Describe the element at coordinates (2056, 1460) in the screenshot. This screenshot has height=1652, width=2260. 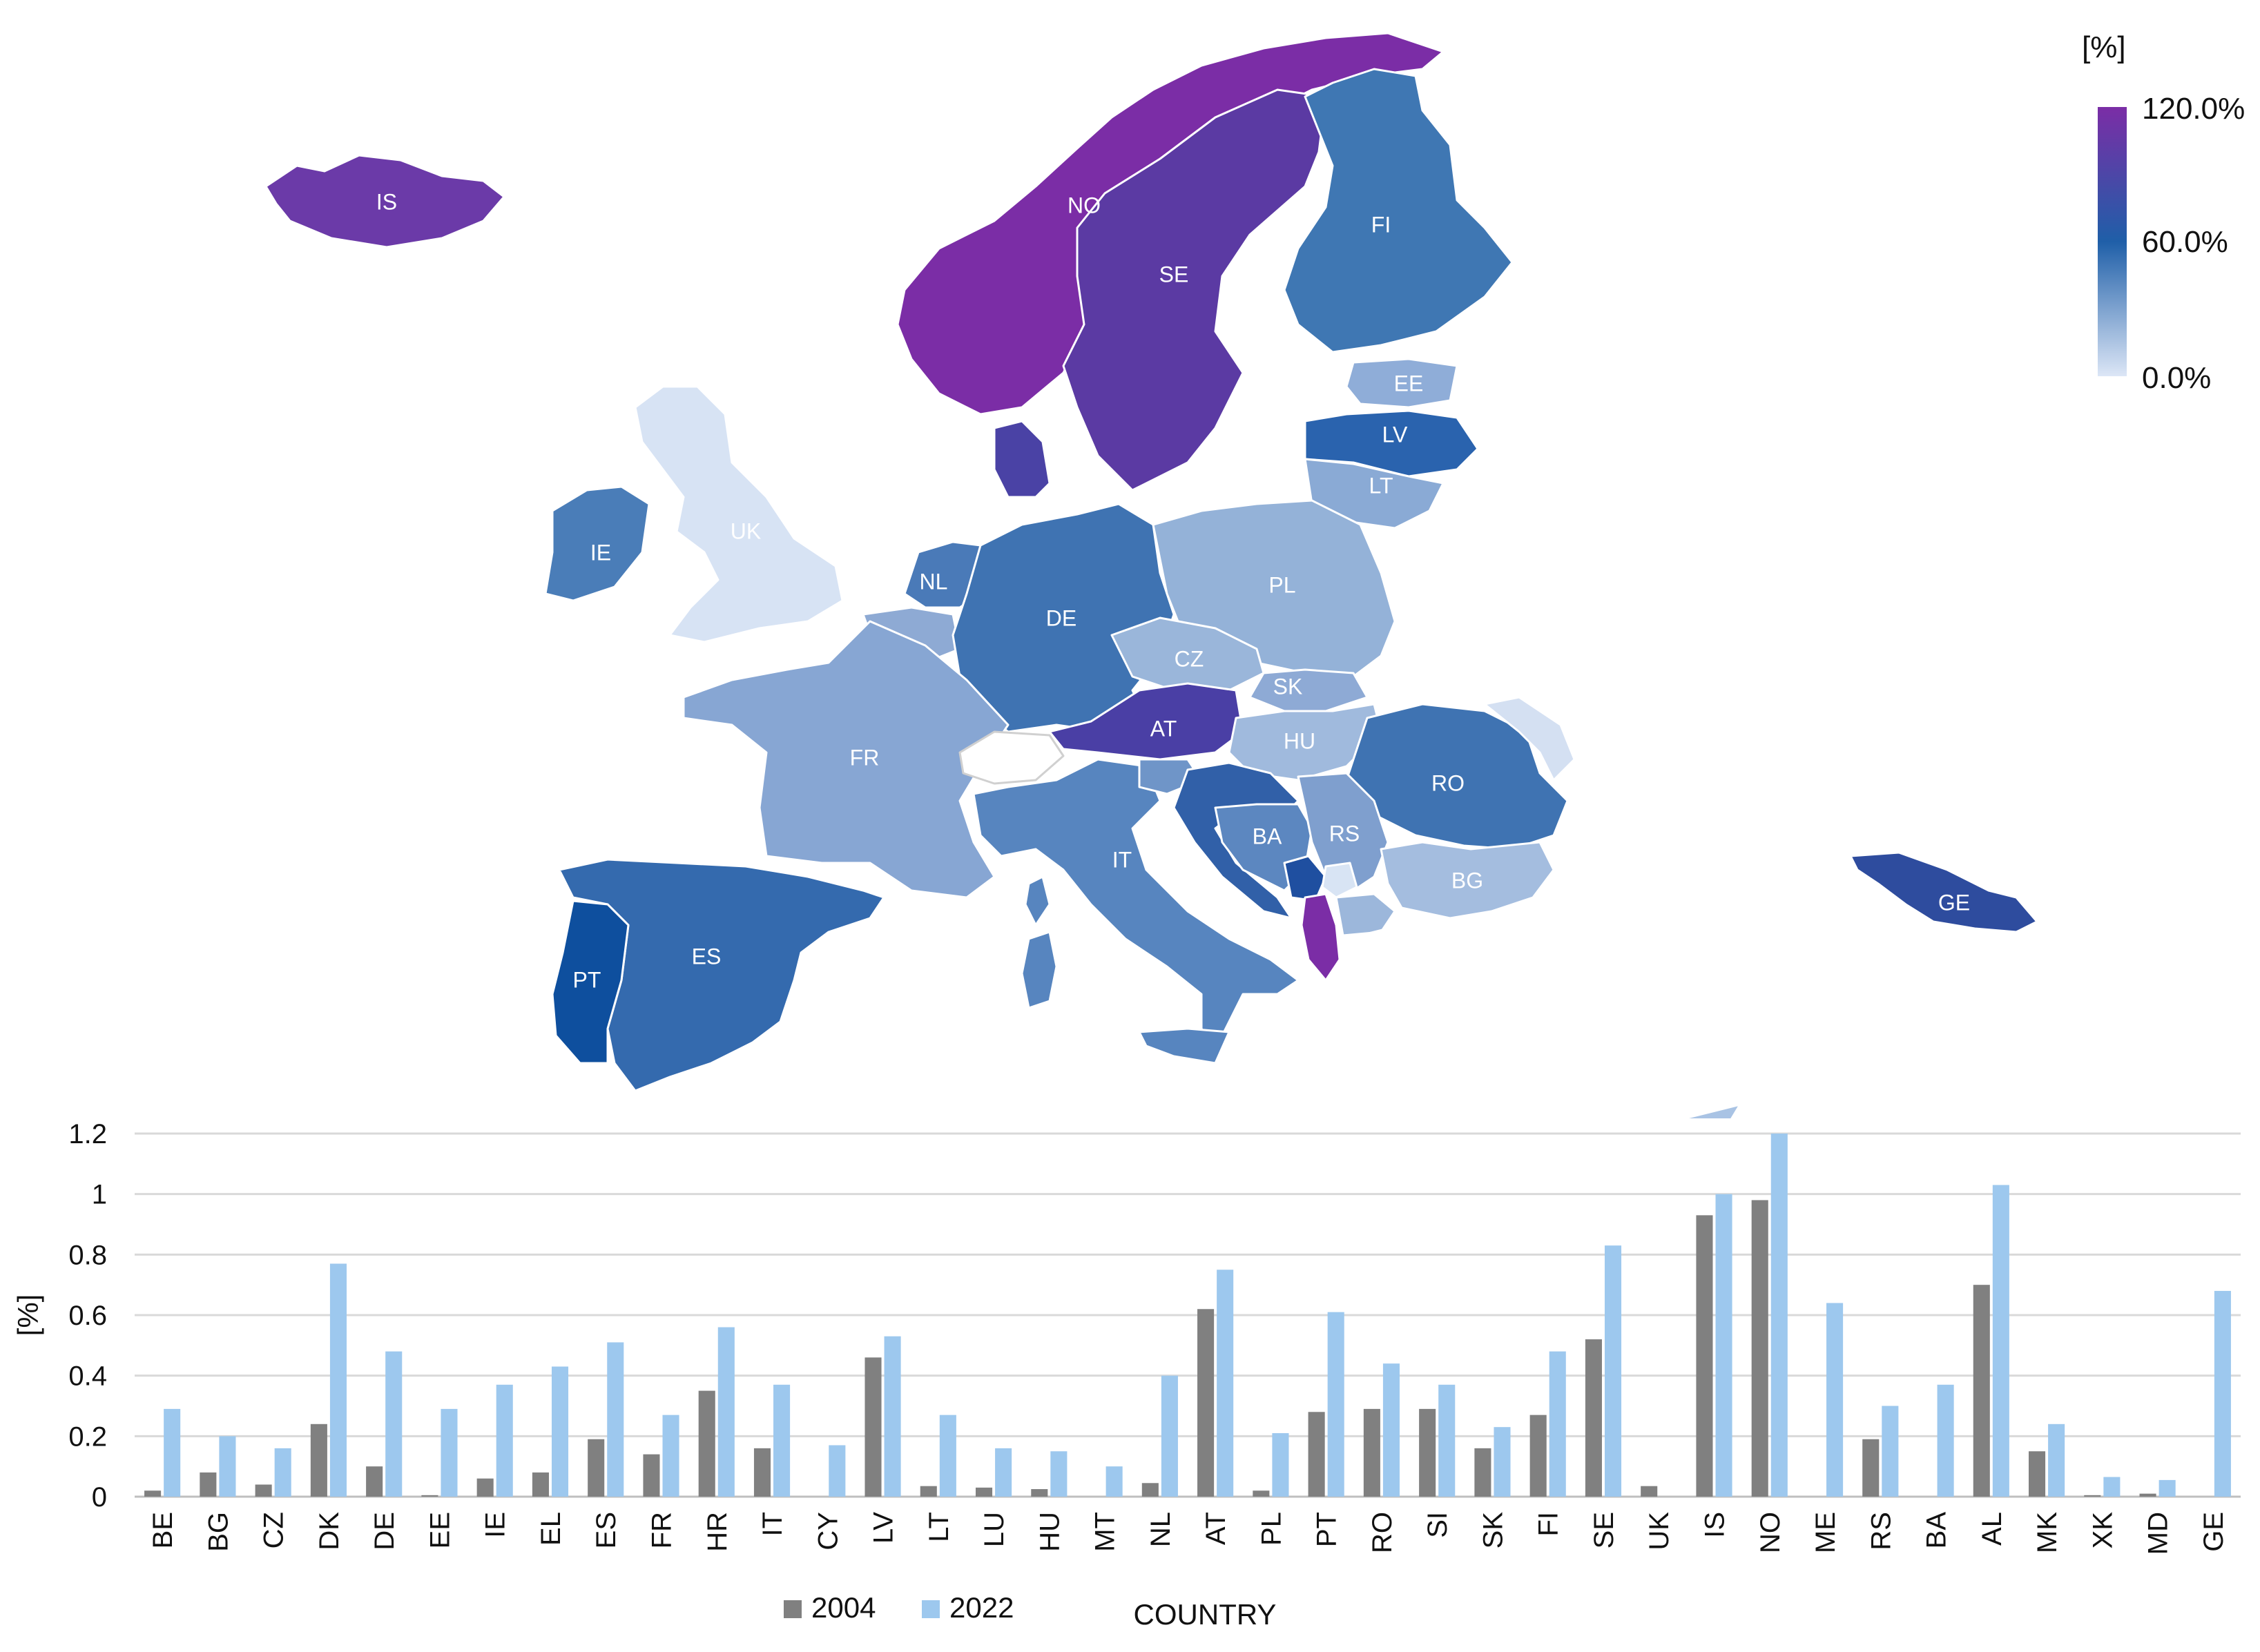
I see `bar-2022-MK` at that location.